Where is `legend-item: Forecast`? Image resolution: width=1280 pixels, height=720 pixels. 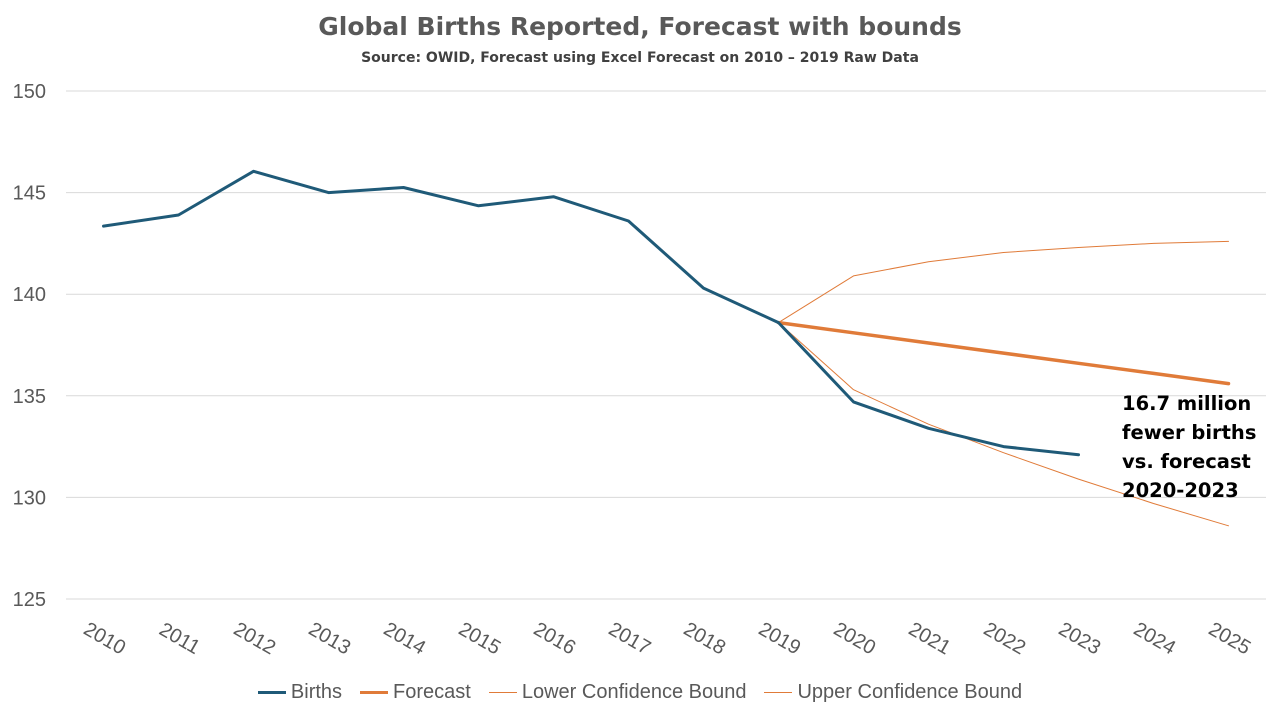 legend-item: Forecast is located at coordinates (415, 692).